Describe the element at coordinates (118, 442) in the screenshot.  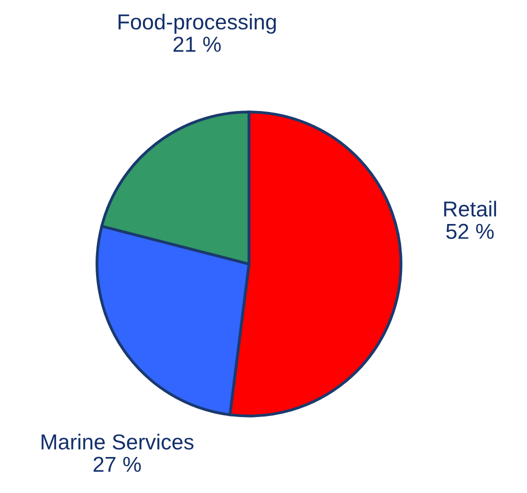
I see `slice-label: Marine Services` at that location.